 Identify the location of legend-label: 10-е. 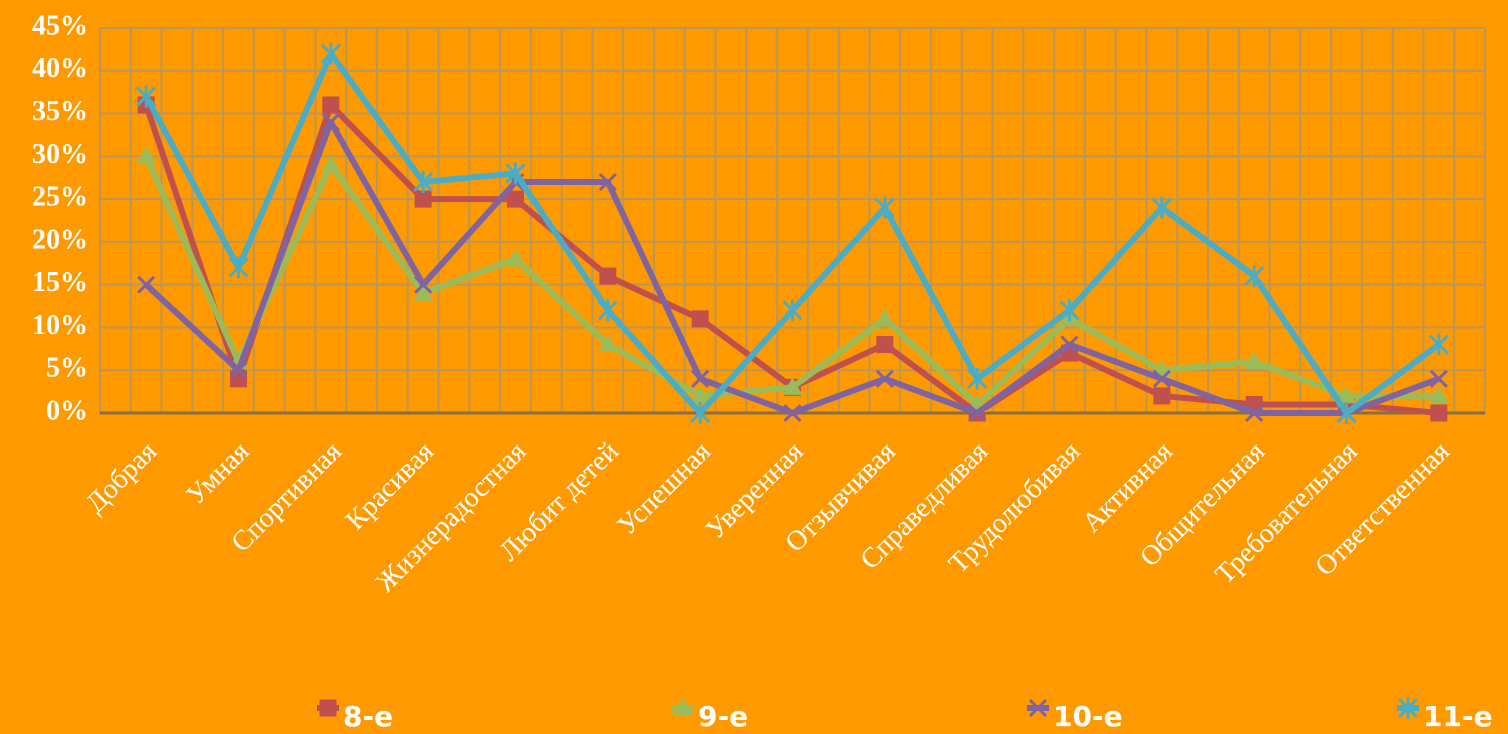
(1088, 716).